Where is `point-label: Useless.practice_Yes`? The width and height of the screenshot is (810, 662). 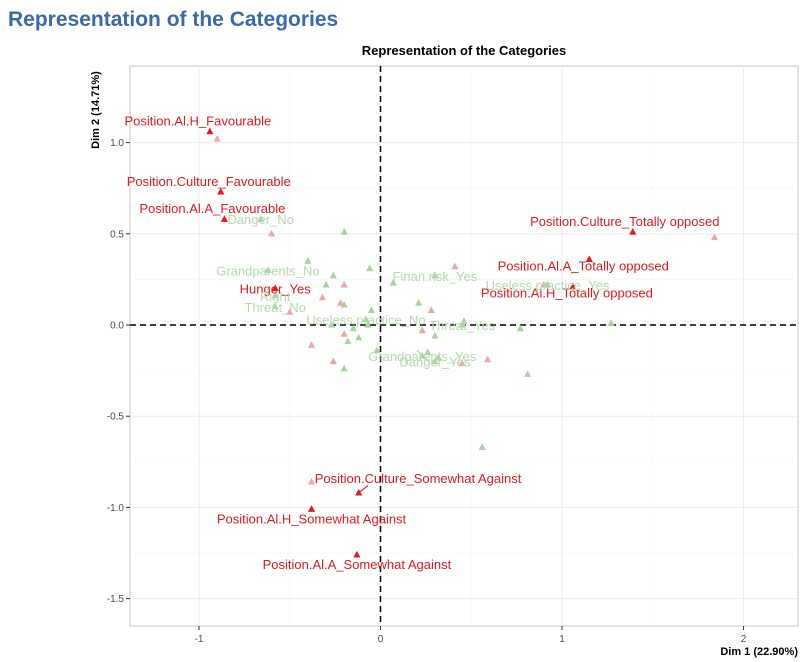
point-label: Useless.practice_Yes is located at coordinates (548, 285).